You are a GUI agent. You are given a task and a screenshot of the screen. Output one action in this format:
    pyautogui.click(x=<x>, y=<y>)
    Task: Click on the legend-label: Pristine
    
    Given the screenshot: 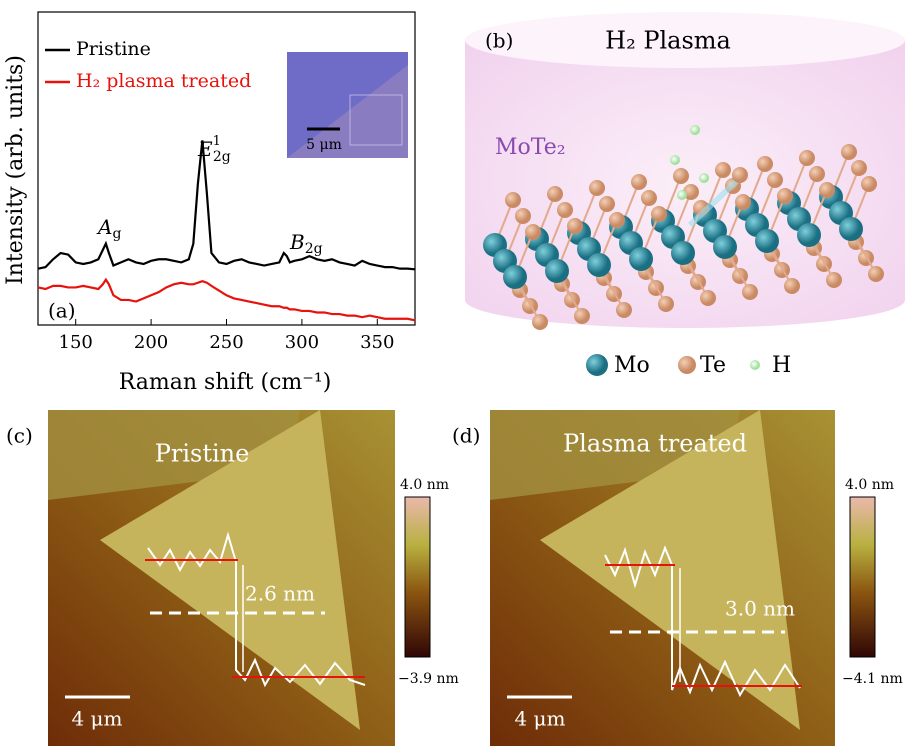 What is the action you would take?
    pyautogui.click(x=113, y=49)
    